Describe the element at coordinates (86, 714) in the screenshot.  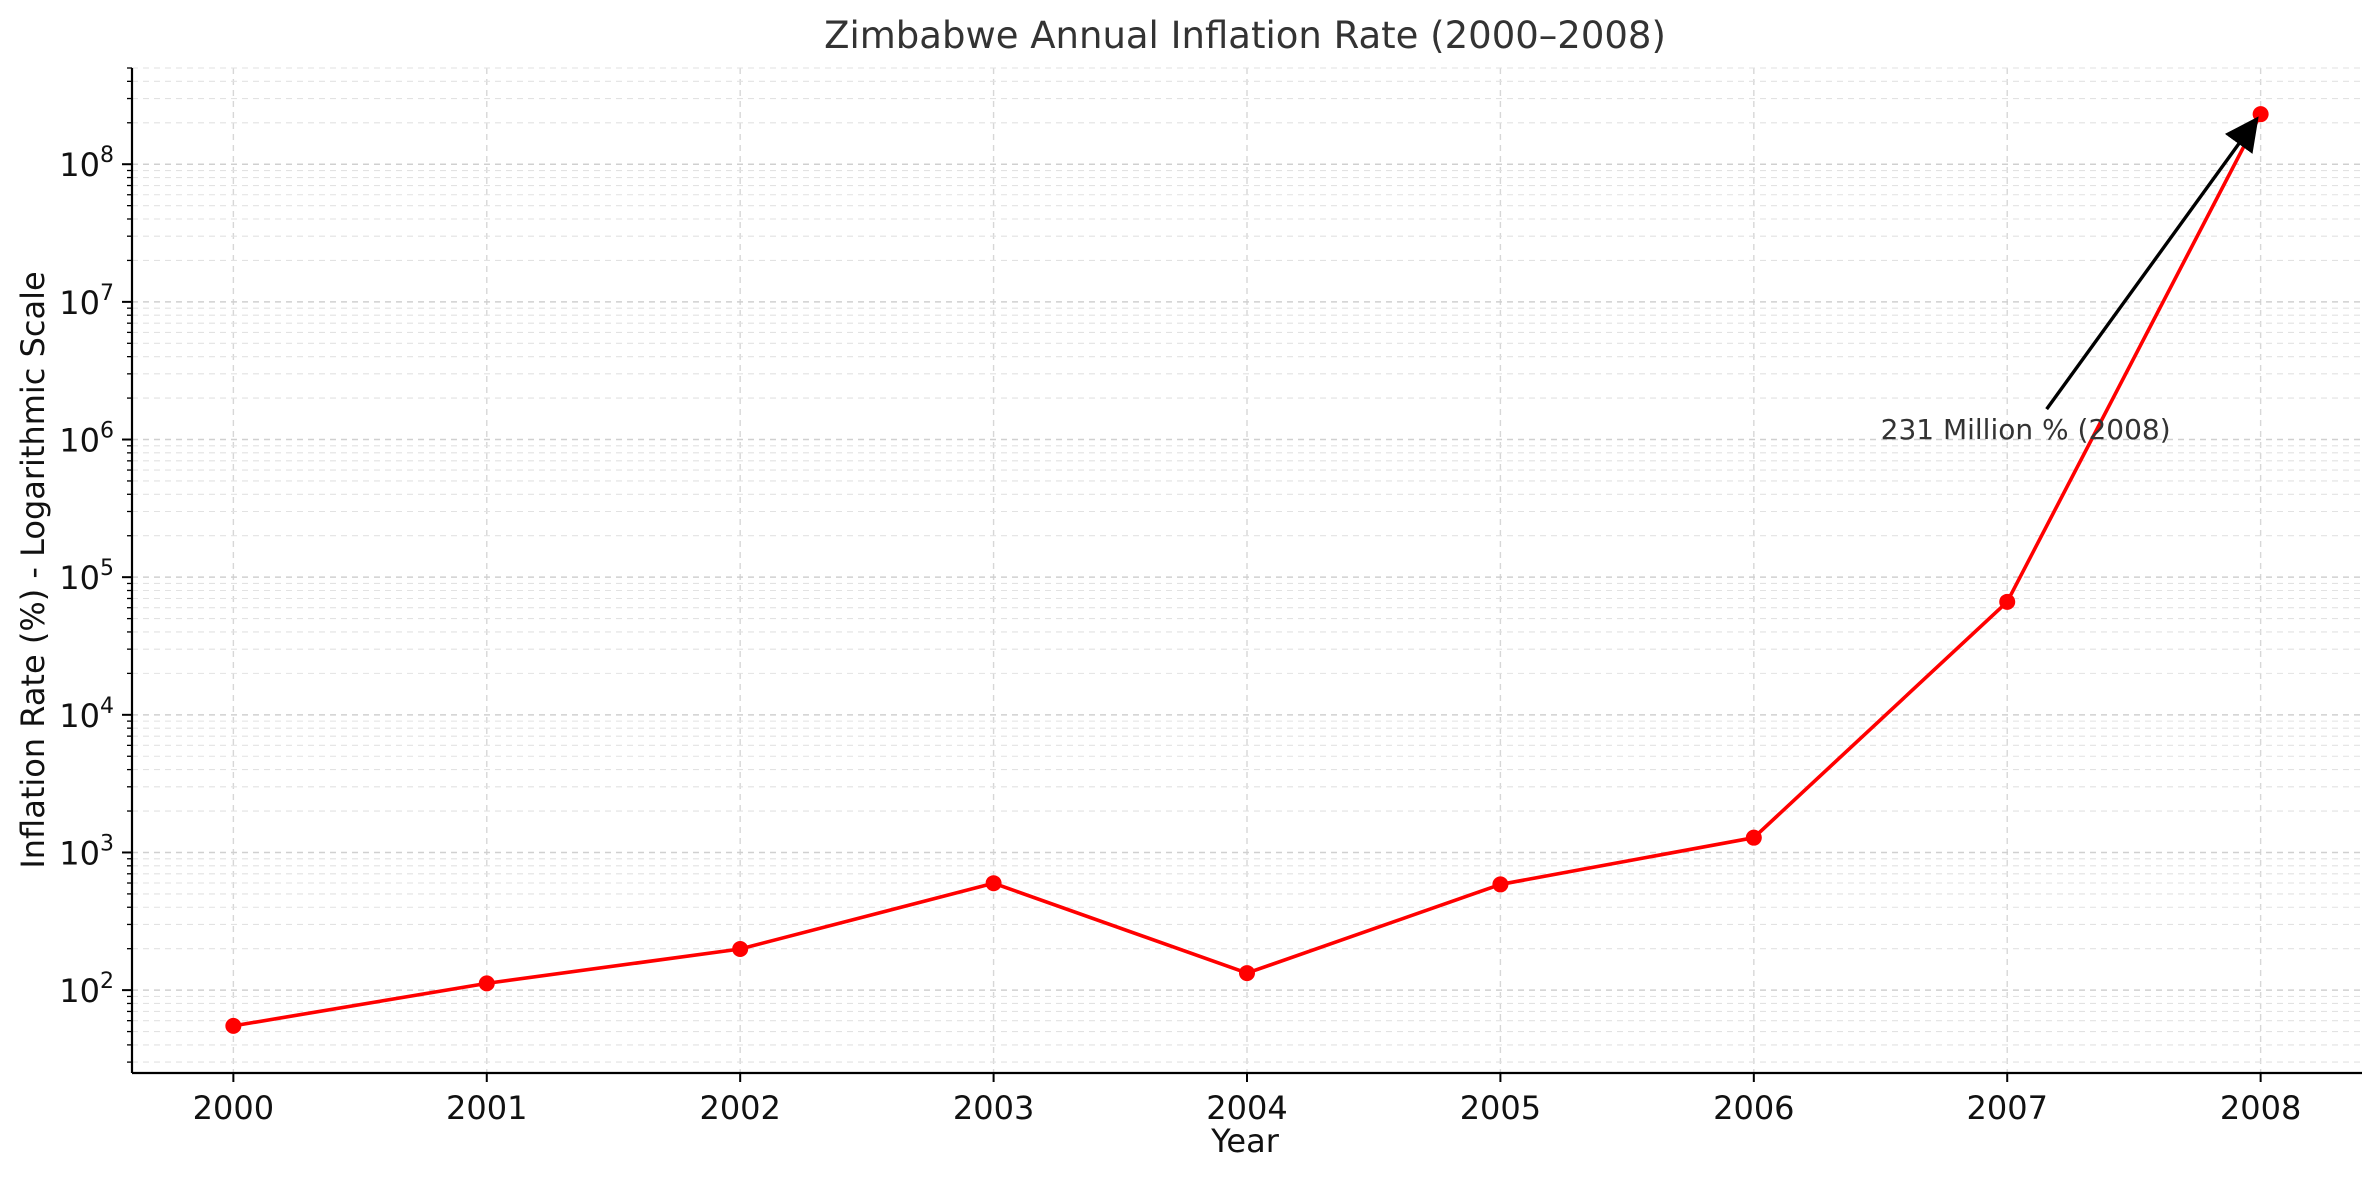
I see `y-tick-label: 10⁴` at that location.